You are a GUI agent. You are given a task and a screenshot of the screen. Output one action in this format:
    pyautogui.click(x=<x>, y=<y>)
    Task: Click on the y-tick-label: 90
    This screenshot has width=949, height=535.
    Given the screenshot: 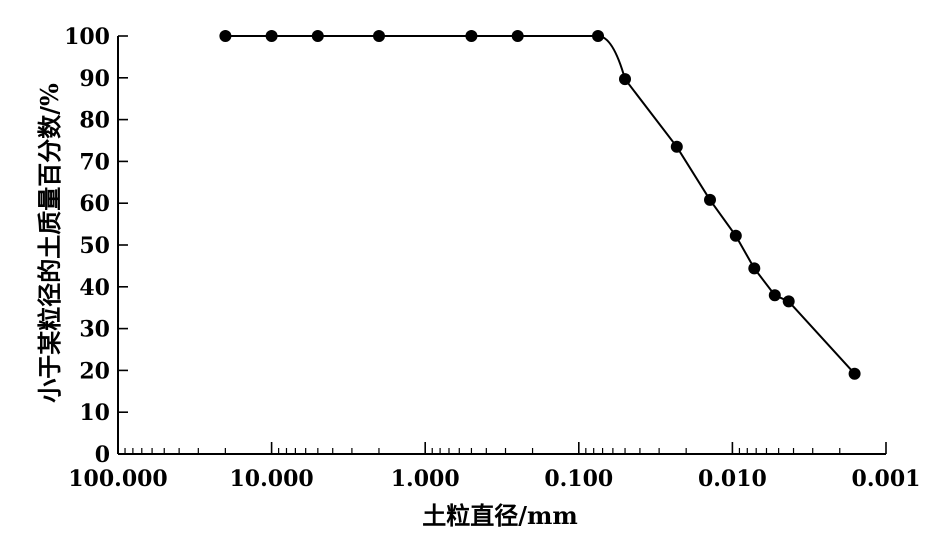 What is the action you would take?
    pyautogui.click(x=94, y=79)
    